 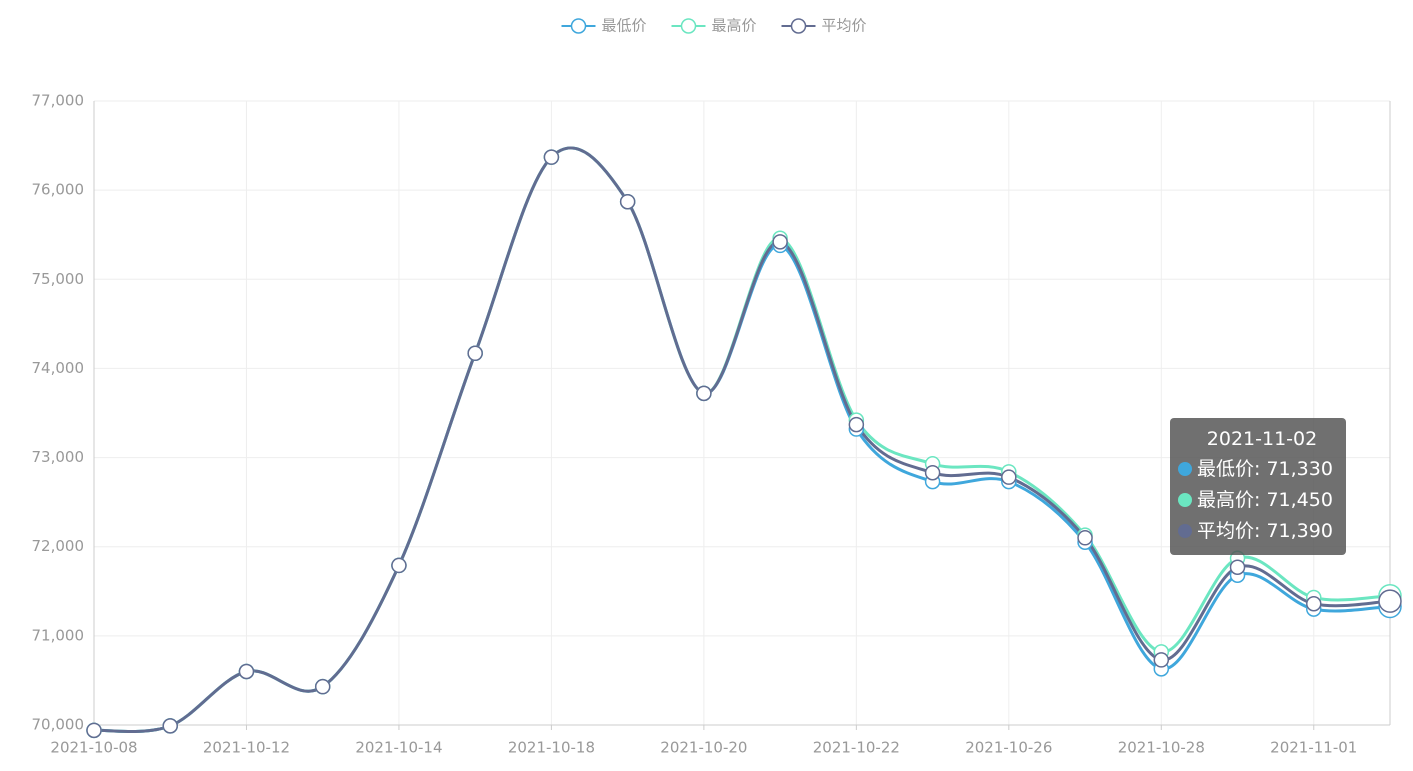 I want to click on tooltip-row: 最高价71,450, so click(x=1262, y=502).